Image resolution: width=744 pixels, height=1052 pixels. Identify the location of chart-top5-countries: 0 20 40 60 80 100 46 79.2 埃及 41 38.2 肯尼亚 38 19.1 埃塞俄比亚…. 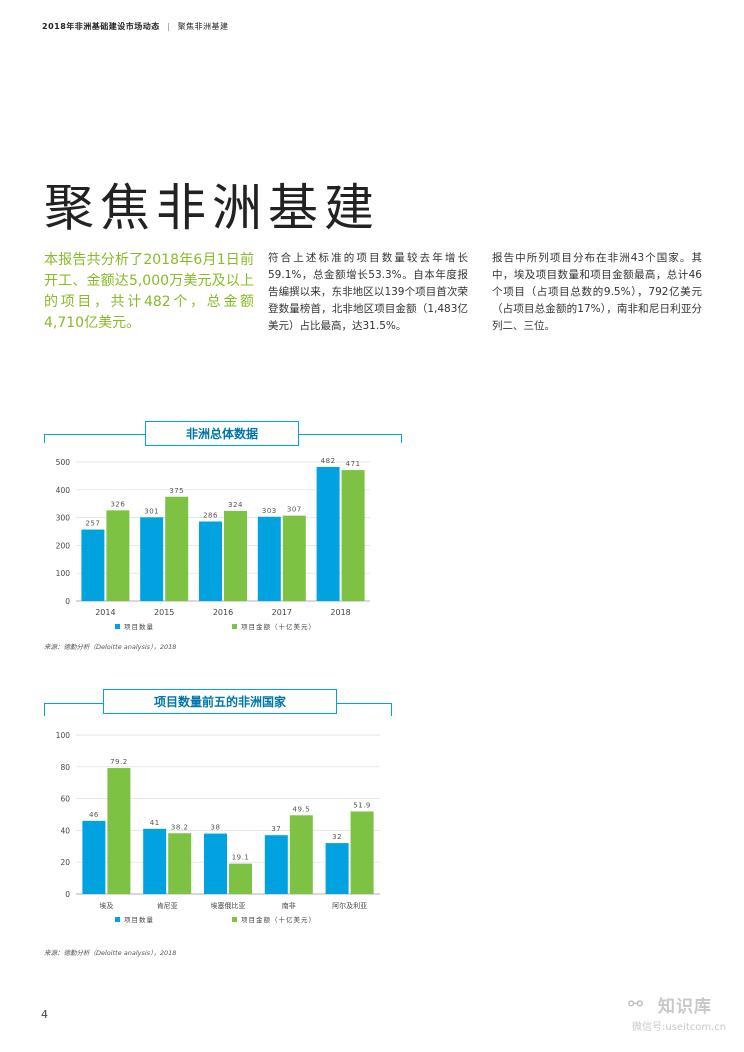
(218, 827).